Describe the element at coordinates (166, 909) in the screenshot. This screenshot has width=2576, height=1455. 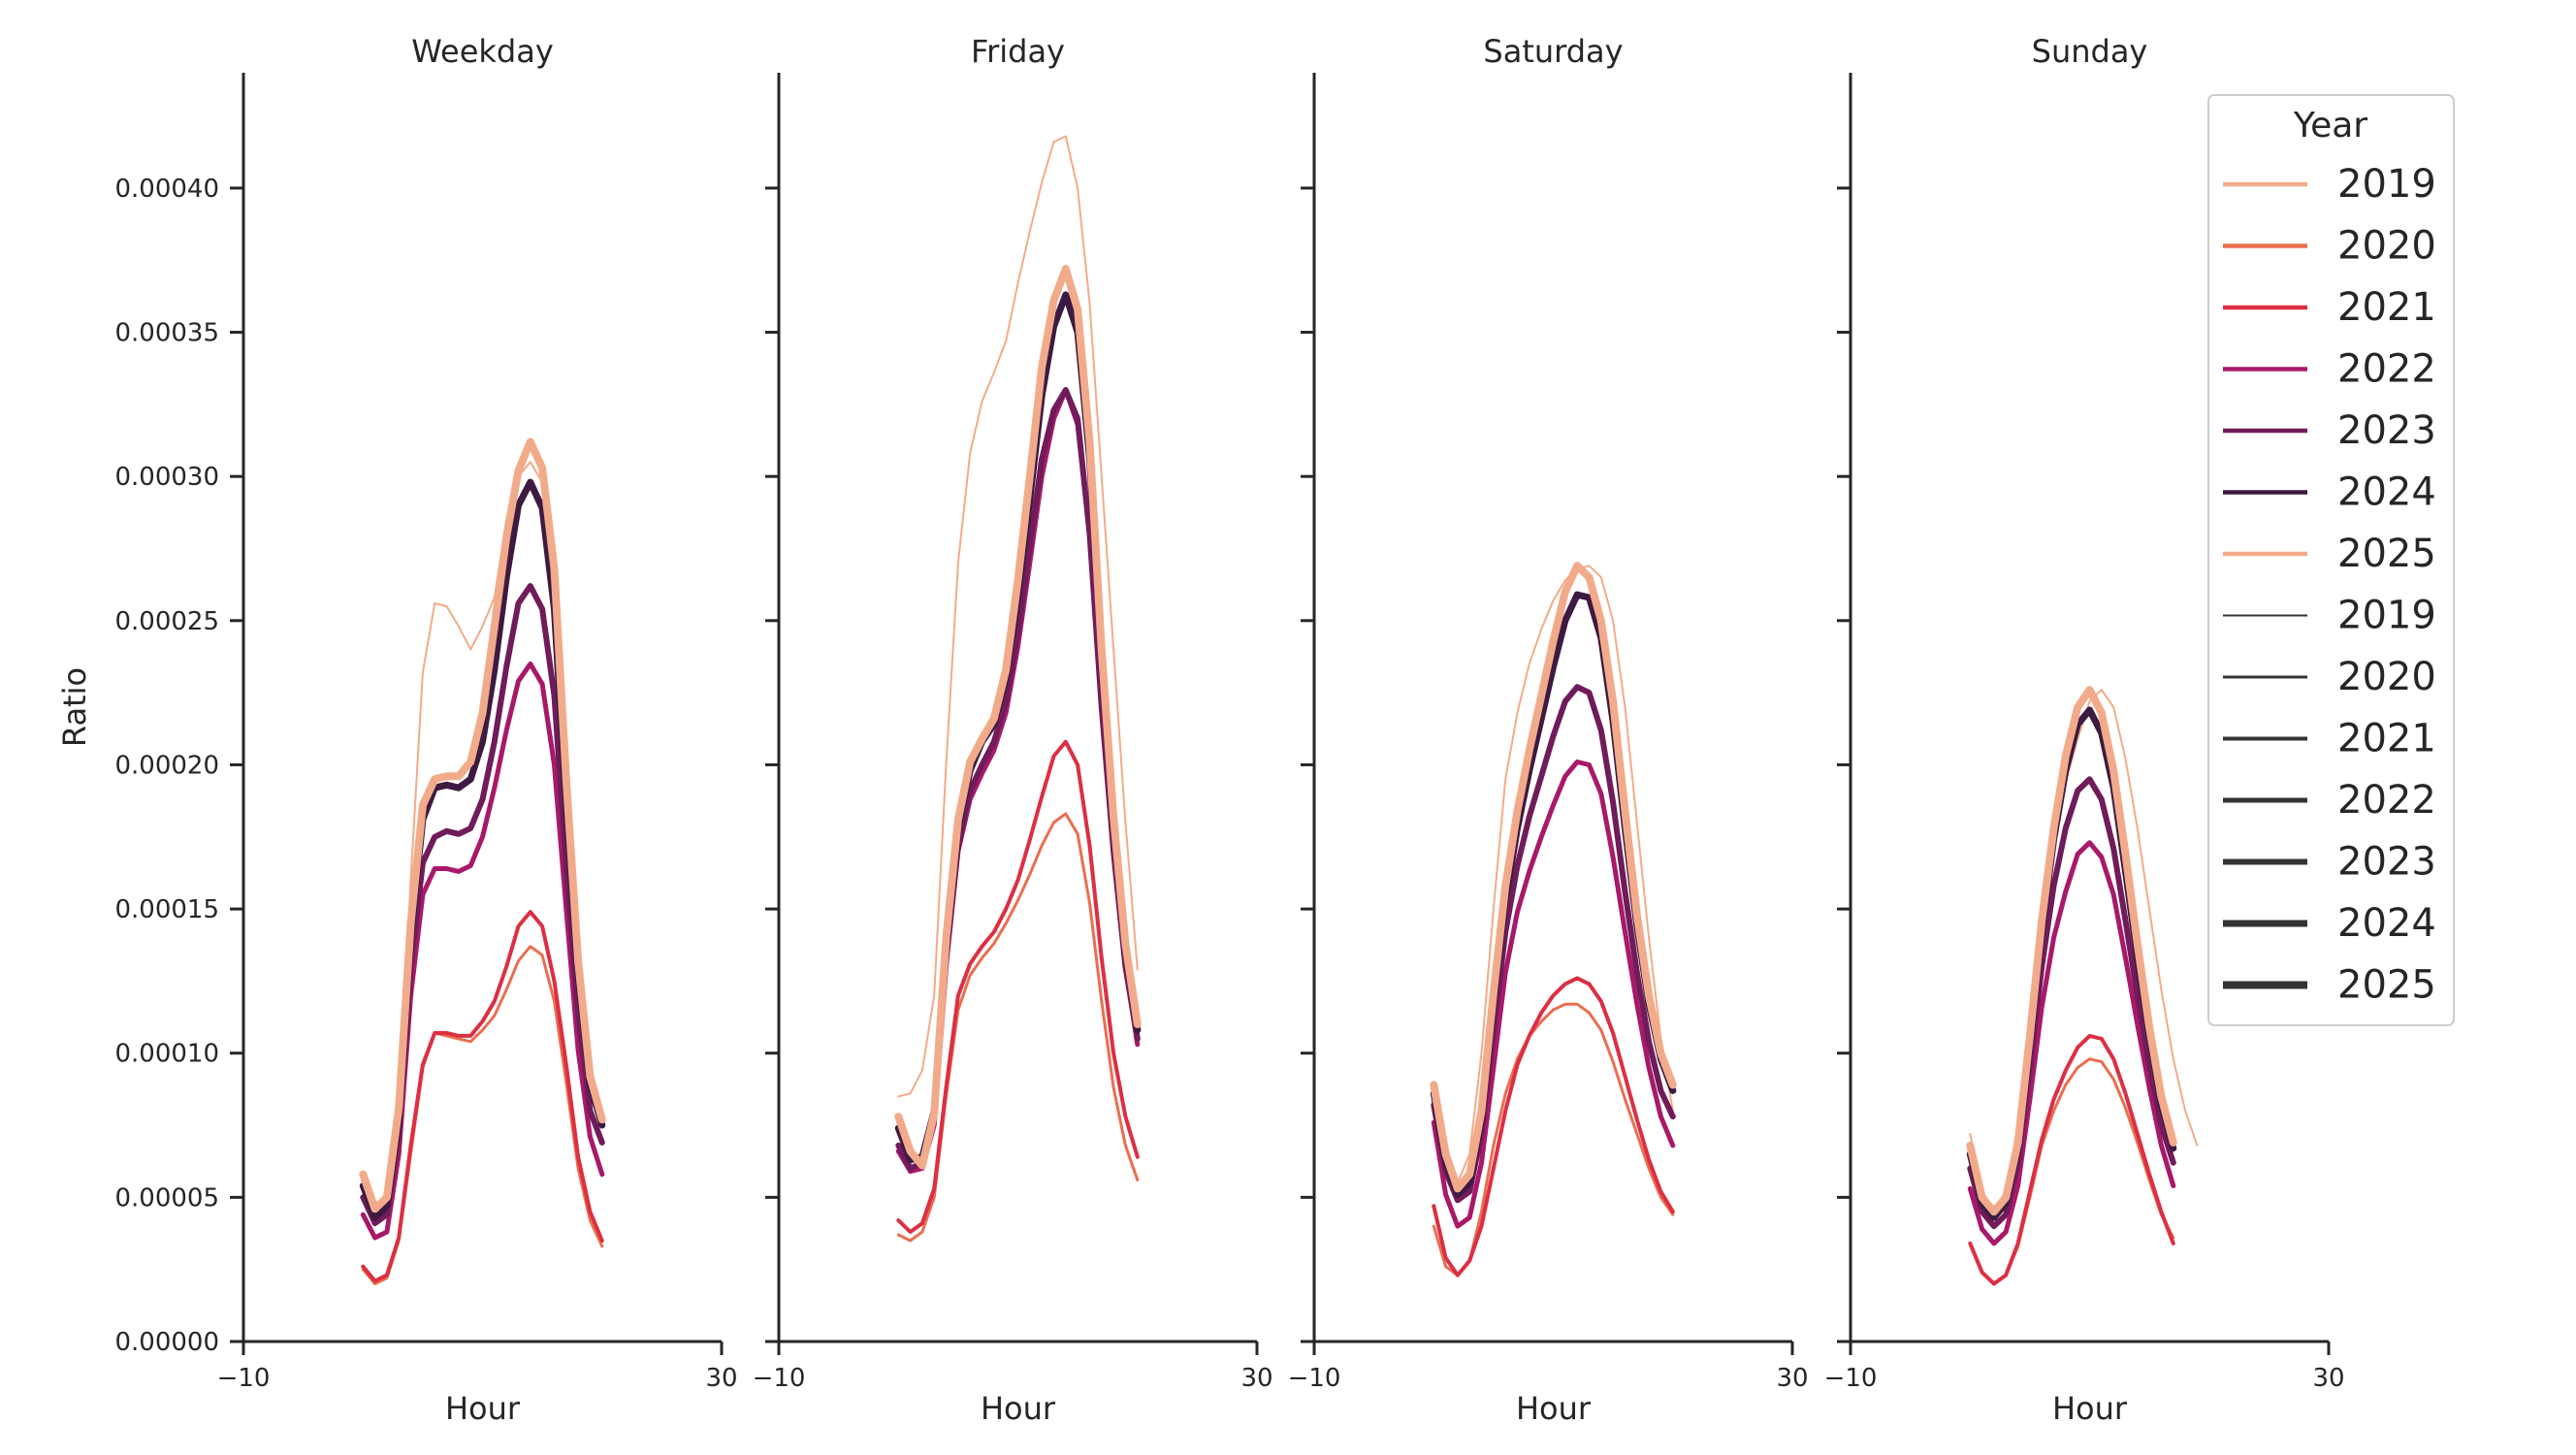
I see `y-tick-label: 0.00015` at that location.